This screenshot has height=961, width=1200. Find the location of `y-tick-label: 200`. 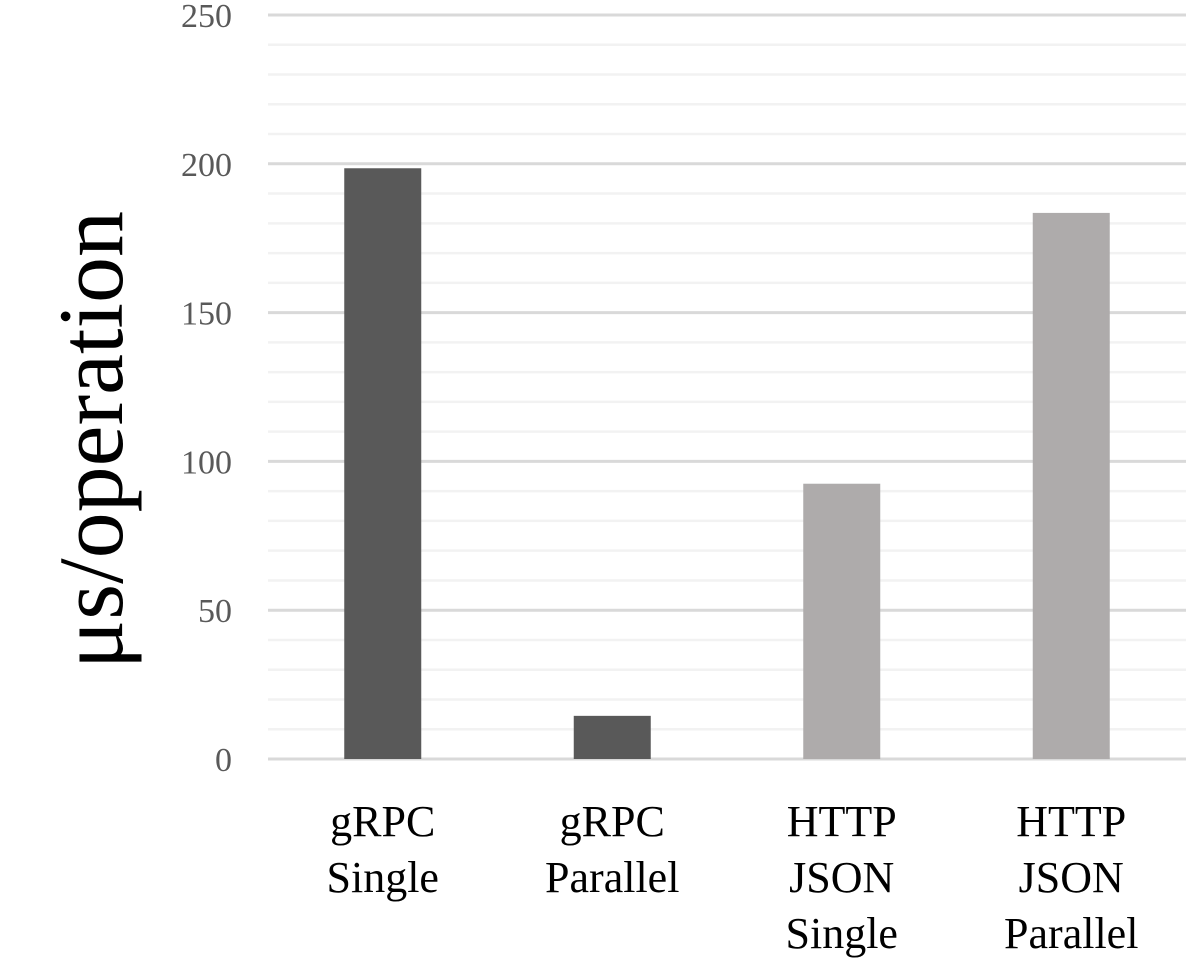

y-tick-label: 200 is located at coordinates (206, 165).